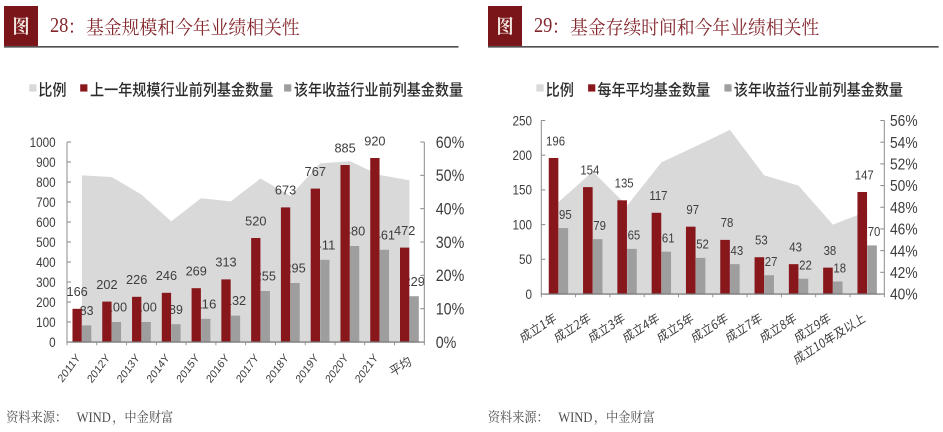  I want to click on svg-text: 61, so click(668, 238).